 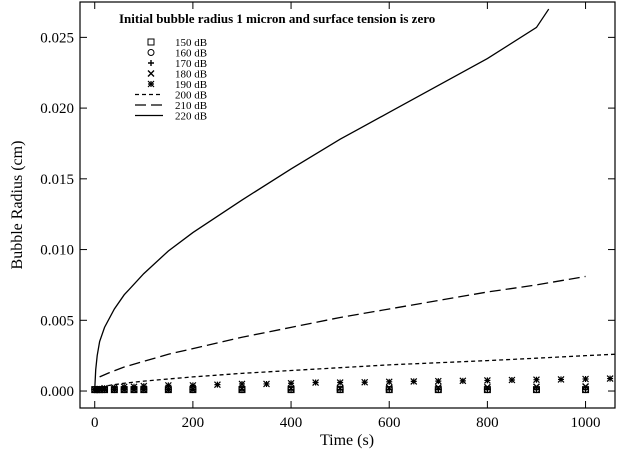 What do you see at coordinates (57, 109) in the screenshot?
I see `y-tick-label: 0.020` at bounding box center [57, 109].